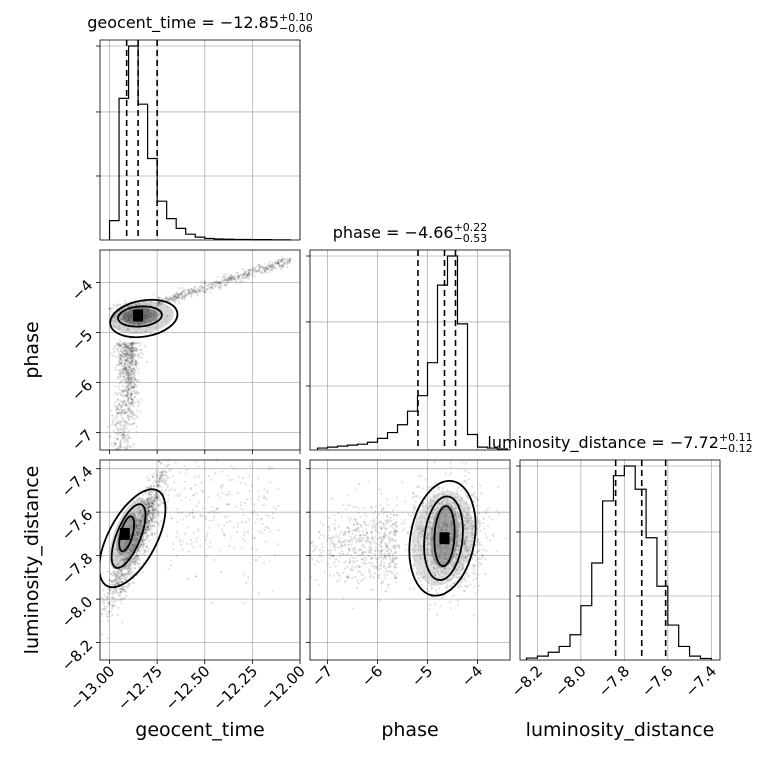 The image size is (760, 760). Describe the element at coordinates (190, 550) in the screenshot. I see `panel-geocent_time-vs-luminosity_distance-marks` at that location.